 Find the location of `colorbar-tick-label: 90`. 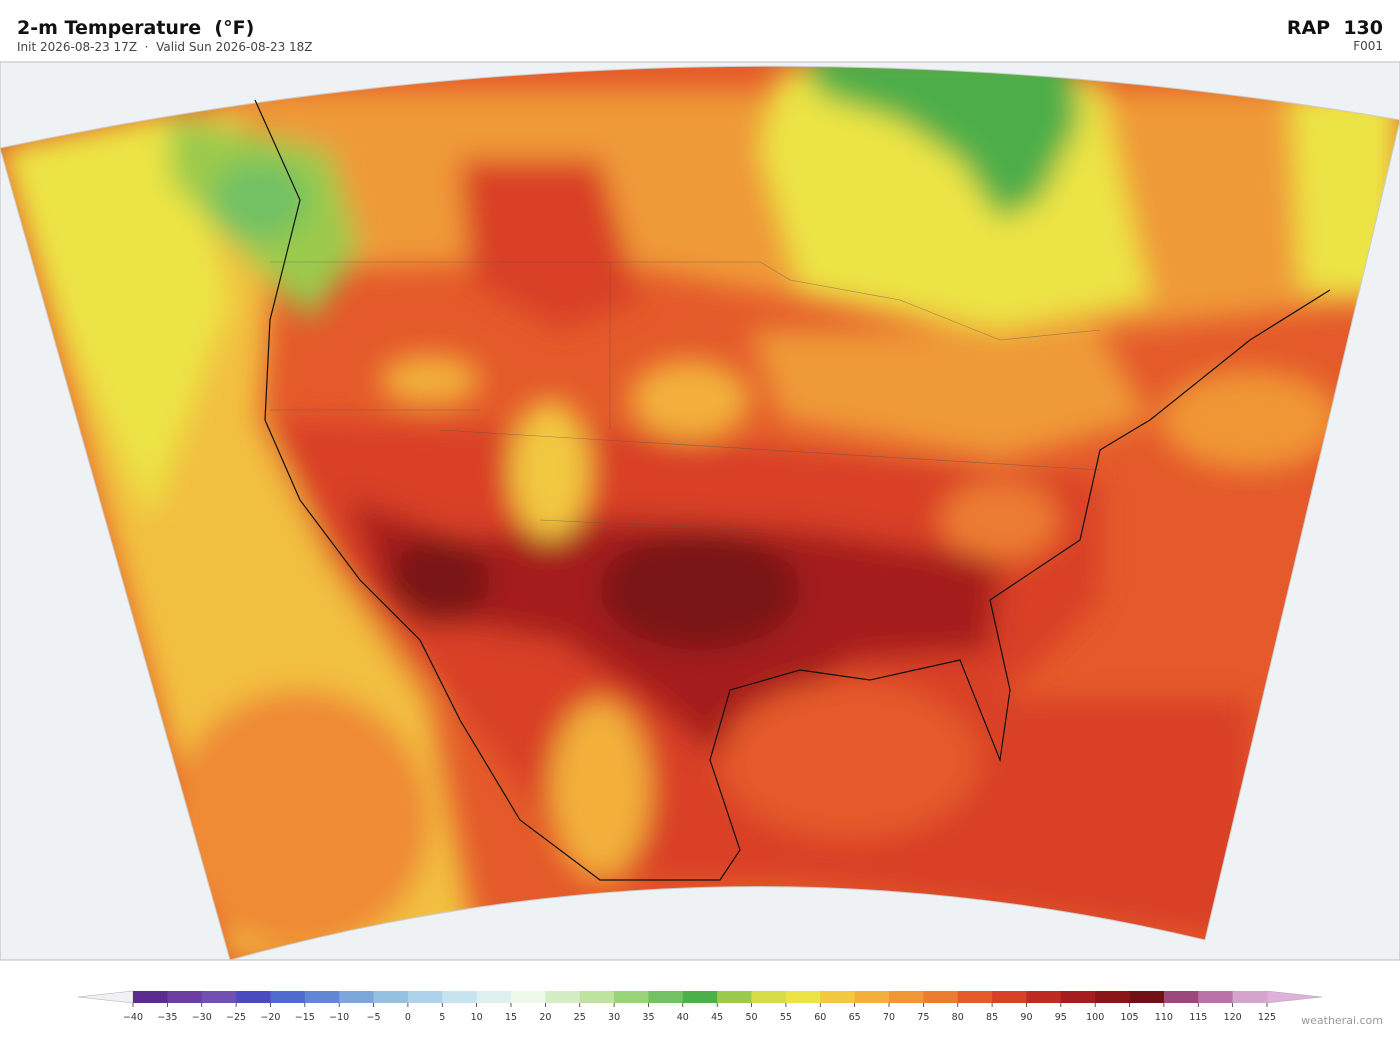

colorbar-tick-label: 90 is located at coordinates (1026, 1017).